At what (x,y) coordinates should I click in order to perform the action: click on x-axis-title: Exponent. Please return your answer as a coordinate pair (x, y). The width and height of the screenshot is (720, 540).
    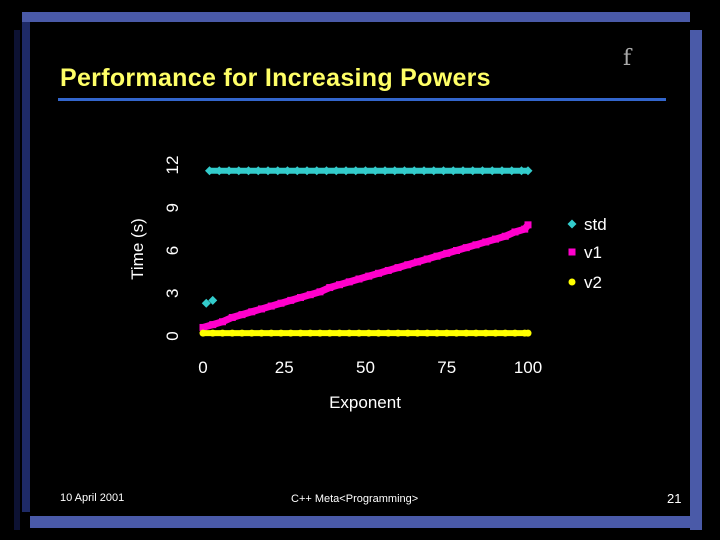
    Looking at the image, I should click on (365, 402).